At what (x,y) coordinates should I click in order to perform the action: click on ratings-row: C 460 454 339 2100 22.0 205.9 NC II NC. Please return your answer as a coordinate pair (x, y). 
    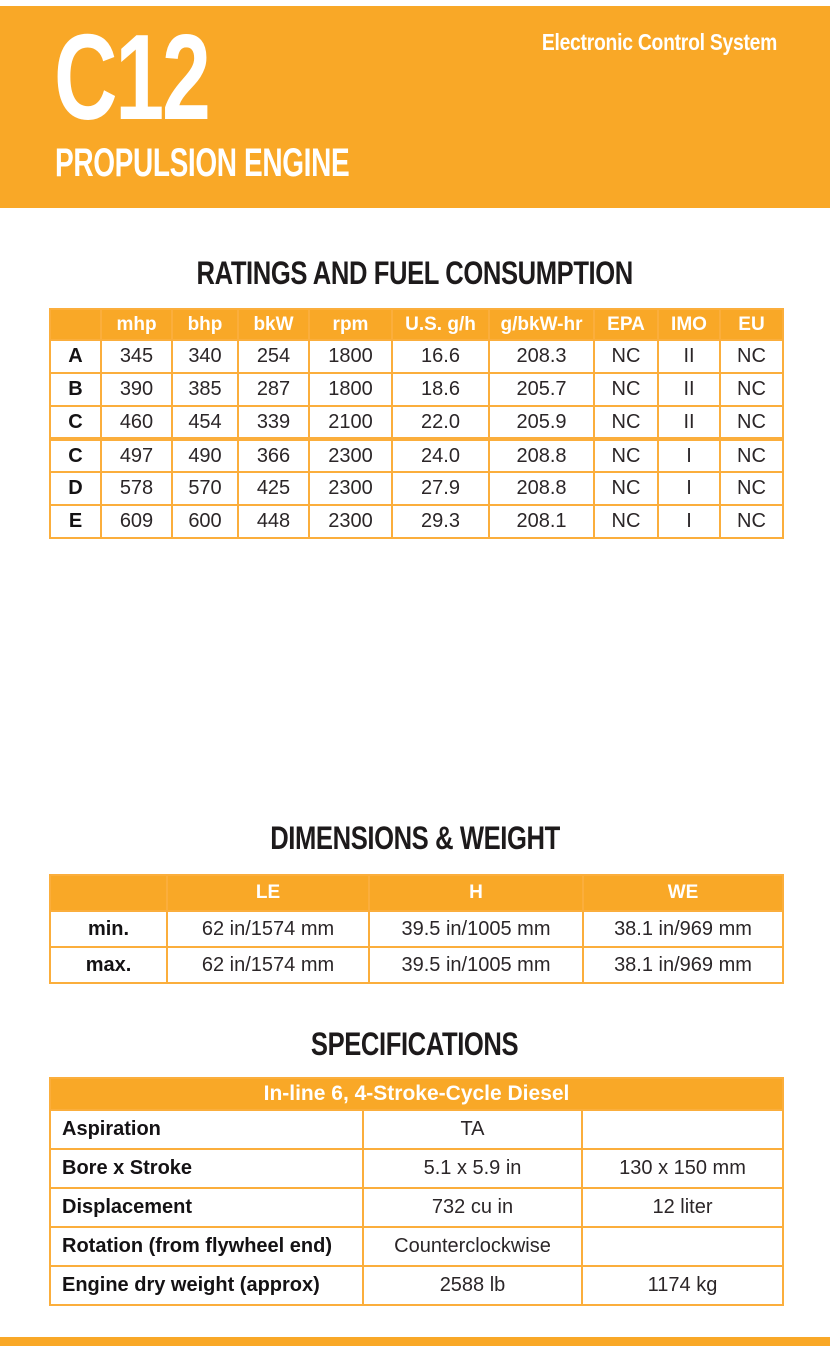
    Looking at the image, I should click on (416, 422).